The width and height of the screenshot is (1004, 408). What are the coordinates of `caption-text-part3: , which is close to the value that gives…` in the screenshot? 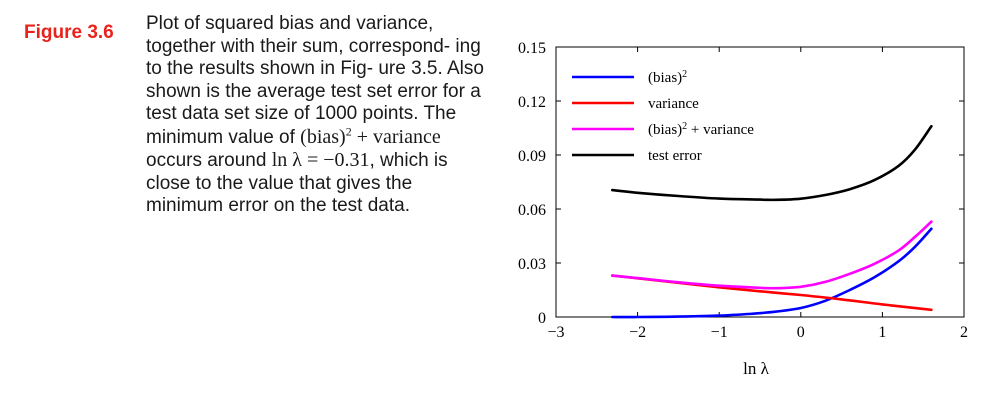 It's located at (297, 183).